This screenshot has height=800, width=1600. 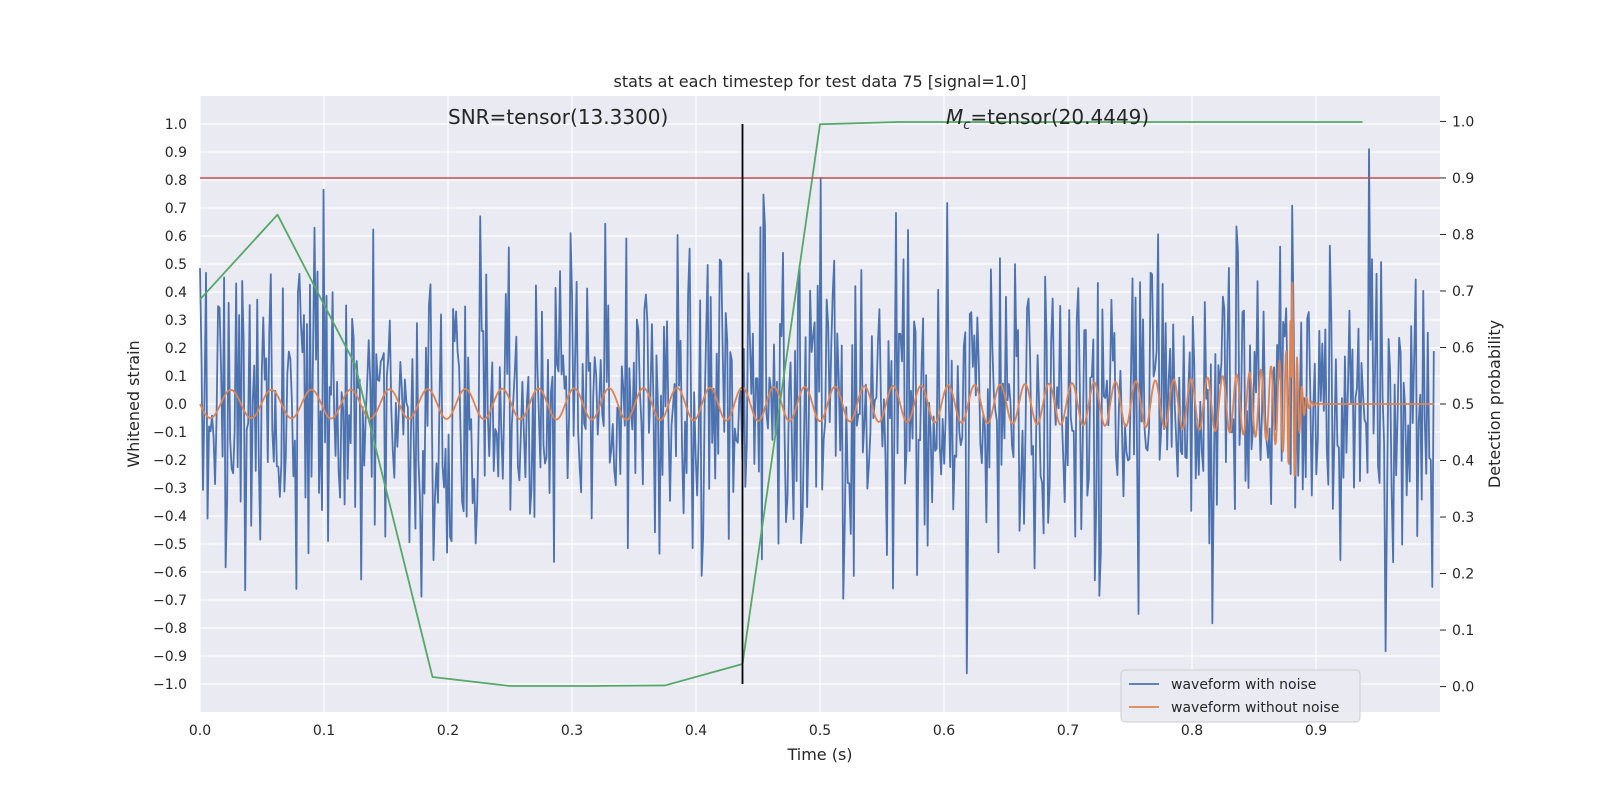 I want to click on snr-annotation: SNR=tensor(13.3300), so click(x=558, y=117).